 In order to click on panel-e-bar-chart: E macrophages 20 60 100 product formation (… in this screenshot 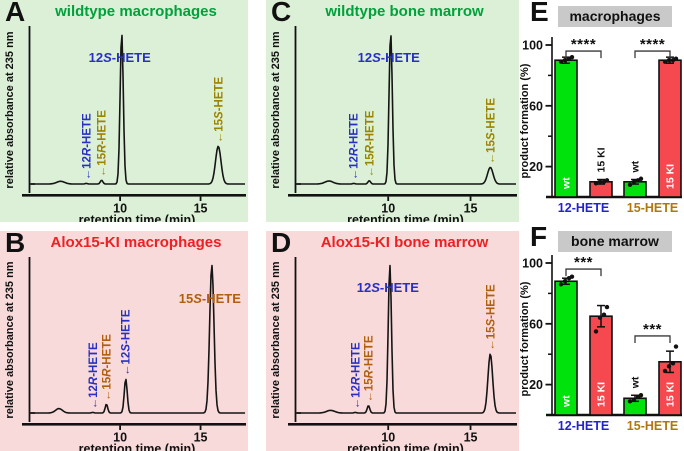, I will do `click(601, 111)`.